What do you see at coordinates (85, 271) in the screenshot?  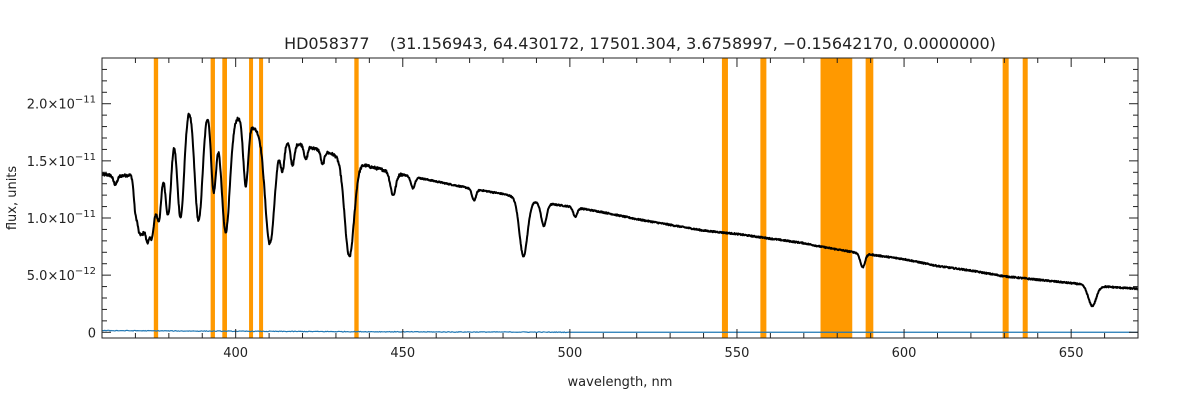 I see `y-tick-exponent-1: −12` at bounding box center [85, 271].